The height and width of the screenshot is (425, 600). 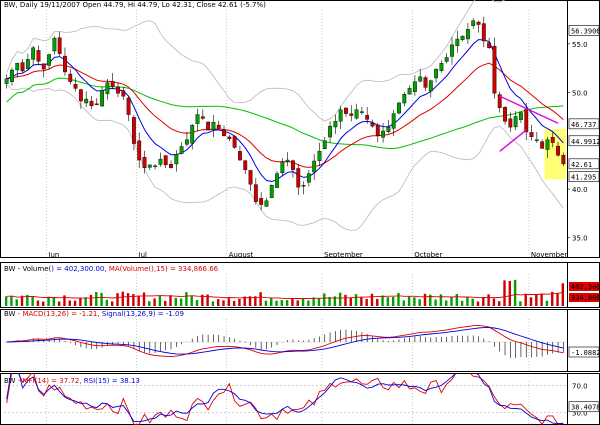 What do you see at coordinates (585, 408) in the screenshot?
I see `mfi-badge: 38.4078` at bounding box center [585, 408].